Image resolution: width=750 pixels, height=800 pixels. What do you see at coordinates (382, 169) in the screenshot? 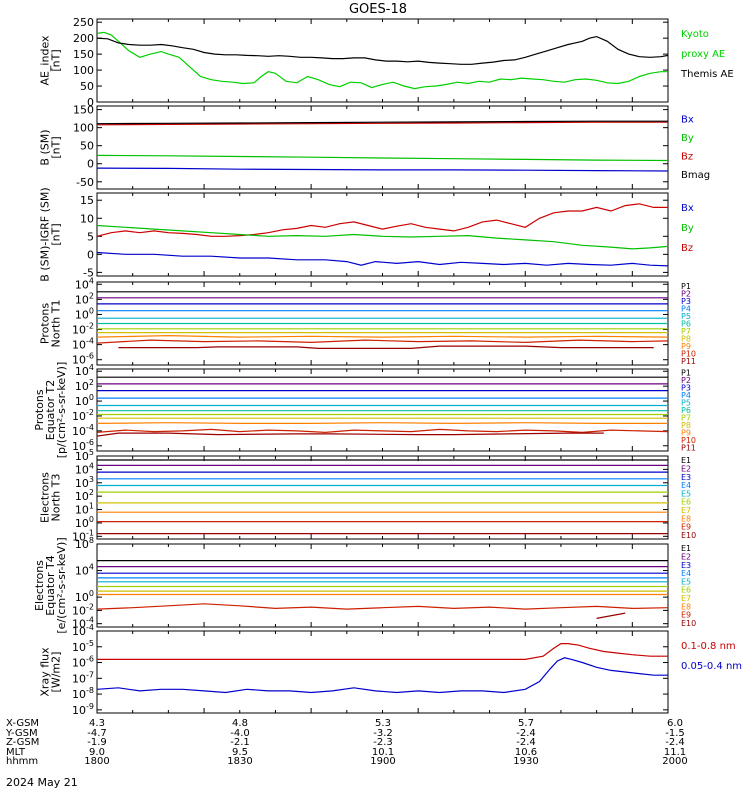
I see `series-line-bx` at bounding box center [382, 169].